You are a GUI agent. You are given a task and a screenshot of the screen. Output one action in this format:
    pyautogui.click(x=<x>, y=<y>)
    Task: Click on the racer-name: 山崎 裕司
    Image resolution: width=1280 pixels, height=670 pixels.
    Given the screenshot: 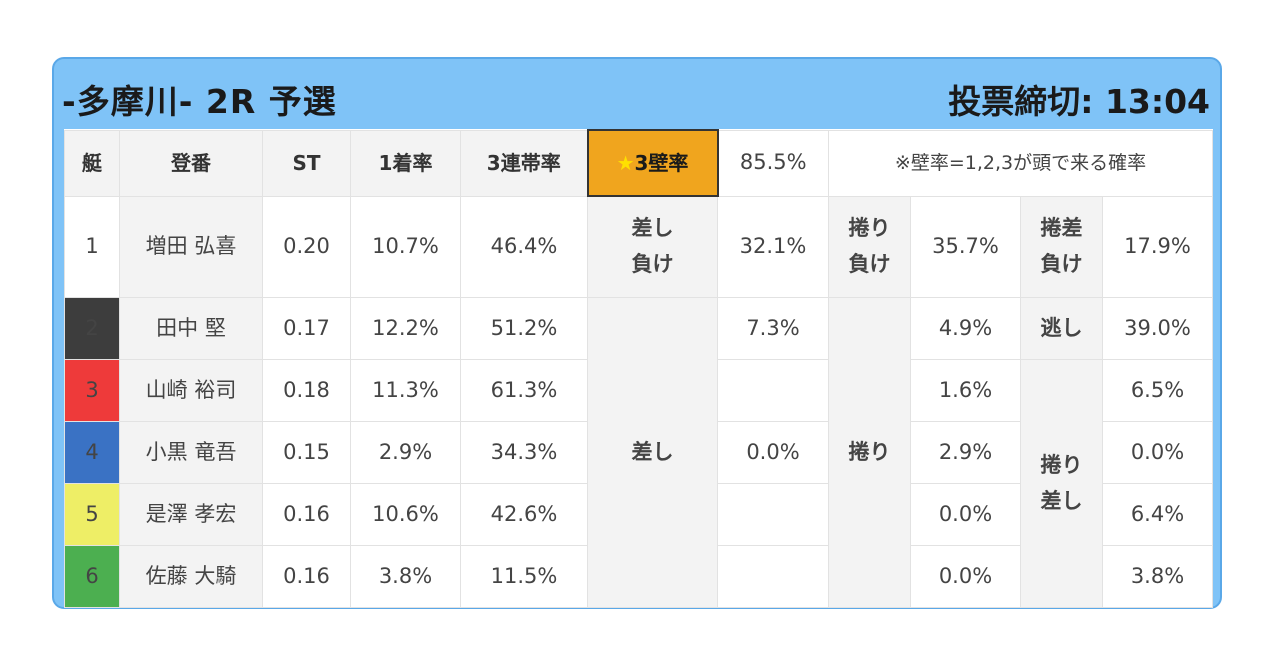 What is the action you would take?
    pyautogui.click(x=191, y=390)
    